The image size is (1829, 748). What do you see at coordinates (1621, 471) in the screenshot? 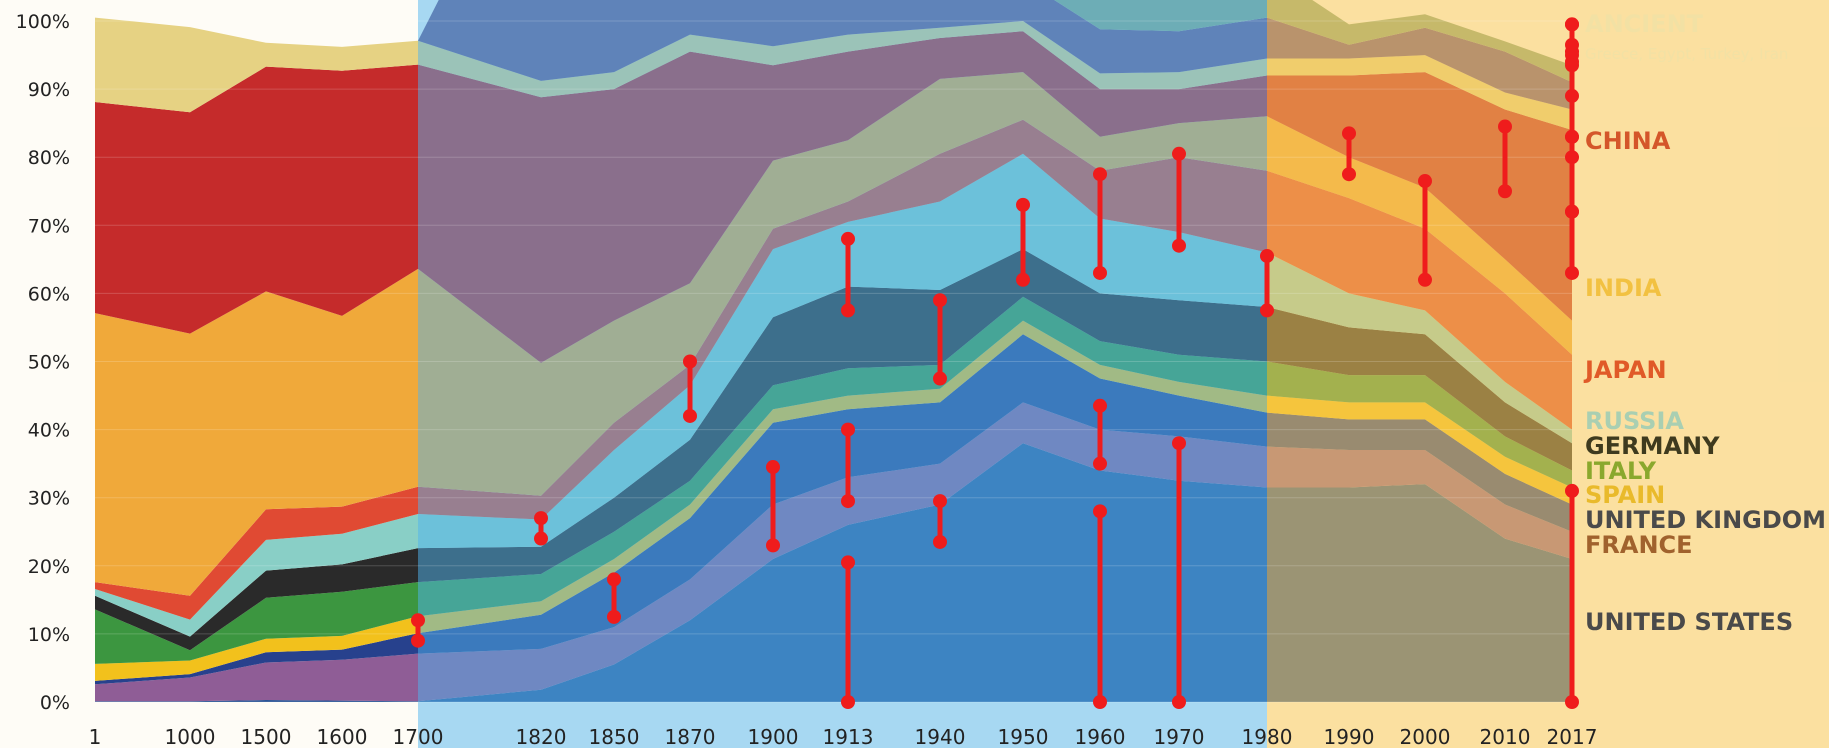
I see `legend-label-italy: ITALY` at bounding box center [1621, 471].